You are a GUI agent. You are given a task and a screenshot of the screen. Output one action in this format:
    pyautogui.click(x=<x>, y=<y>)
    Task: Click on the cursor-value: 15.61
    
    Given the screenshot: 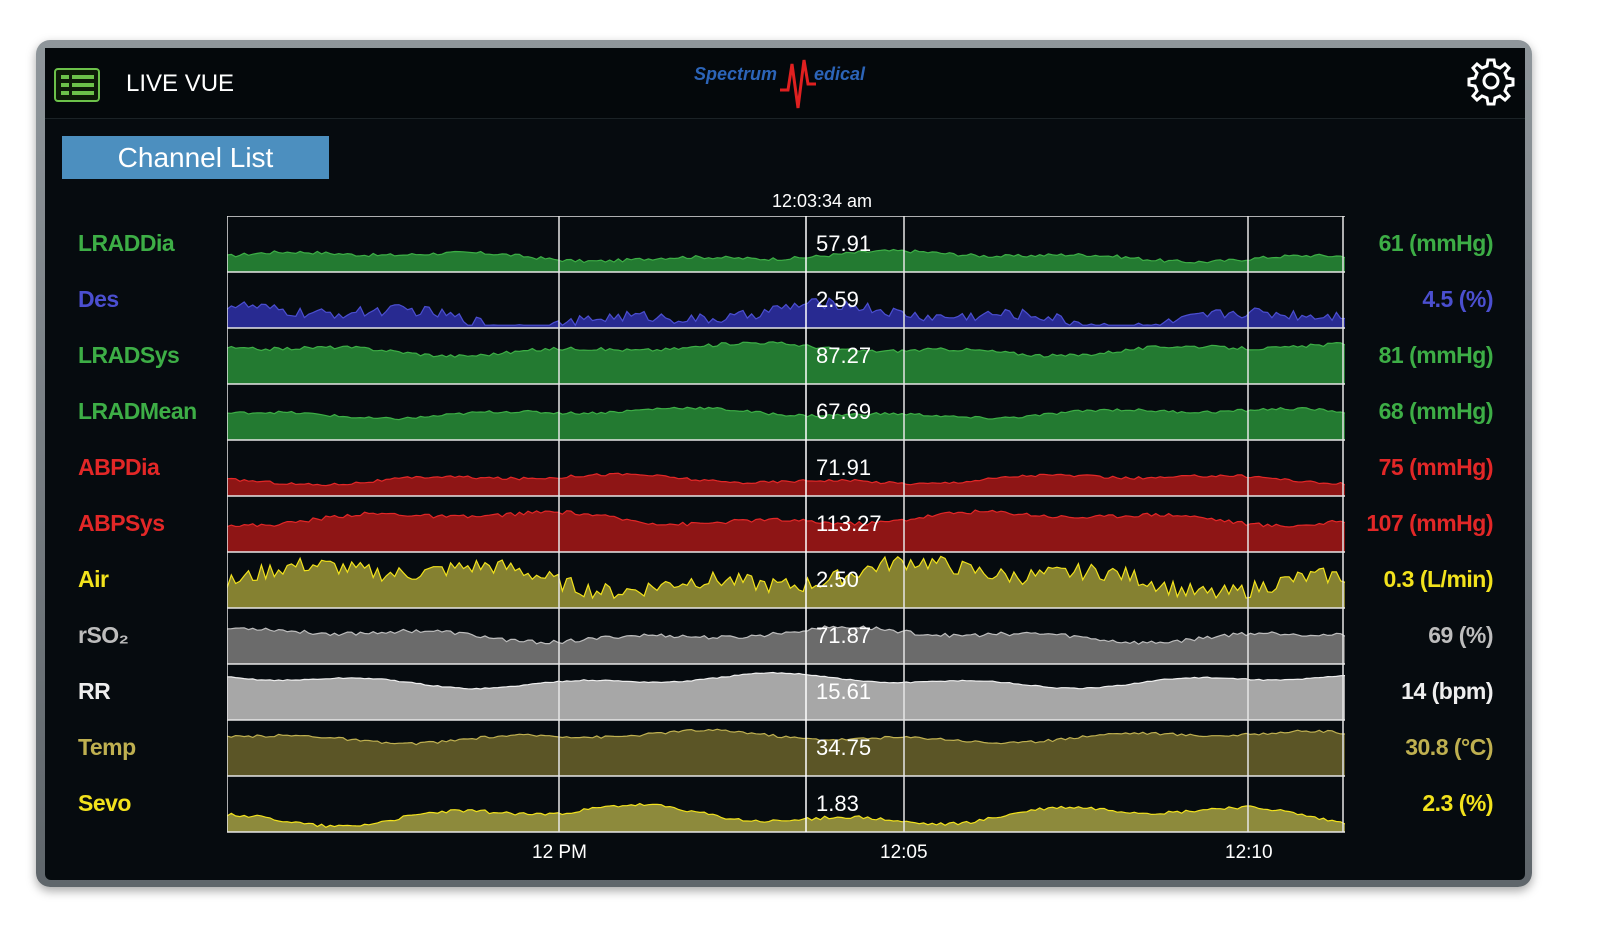 What is the action you would take?
    pyautogui.click(x=843, y=691)
    